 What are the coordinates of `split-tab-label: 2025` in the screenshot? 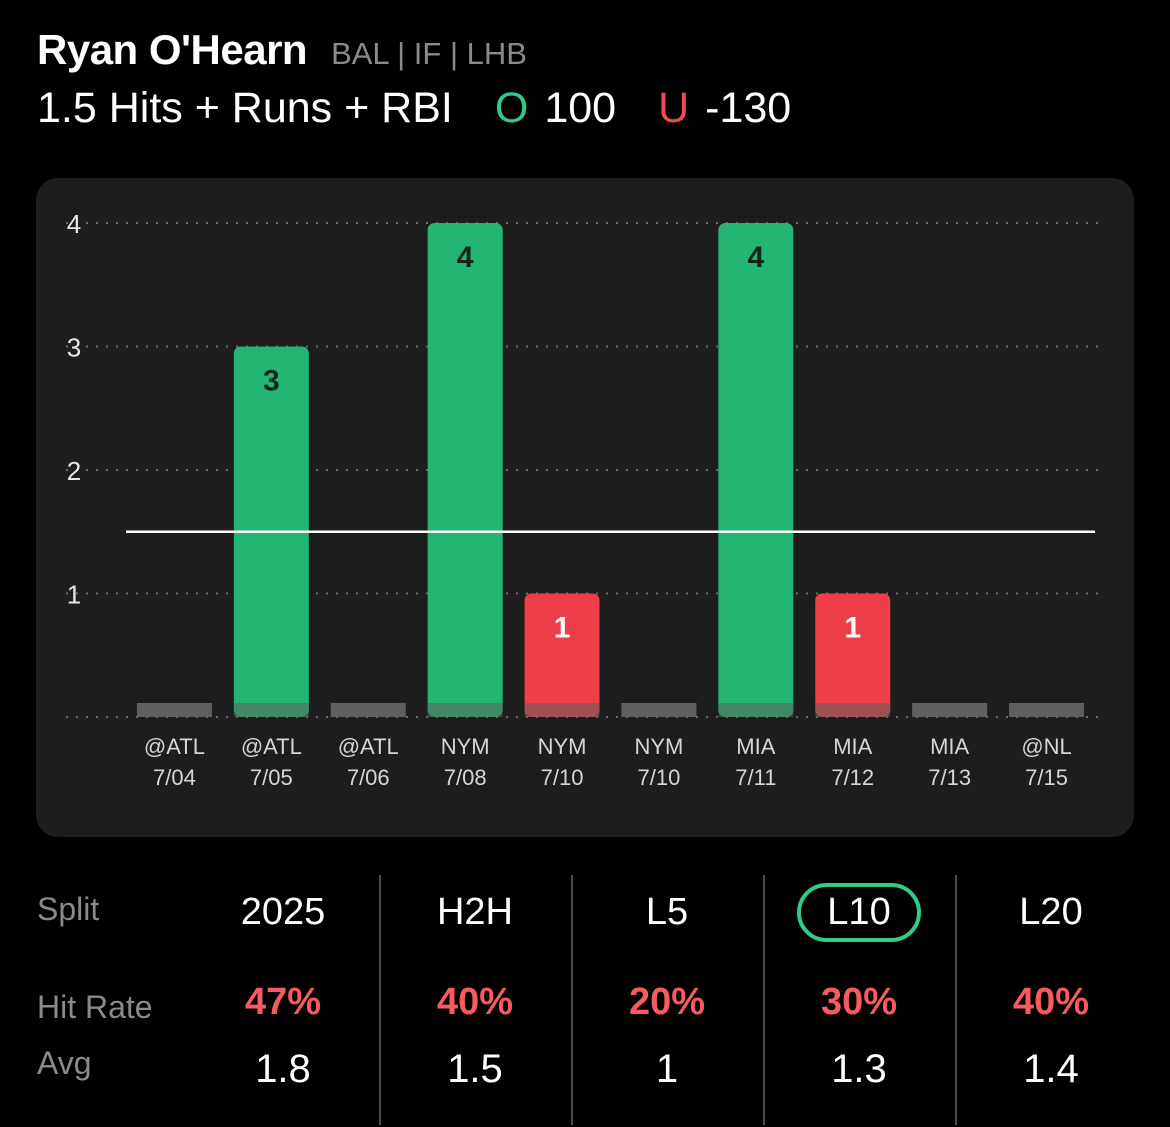 It's located at (283, 912).